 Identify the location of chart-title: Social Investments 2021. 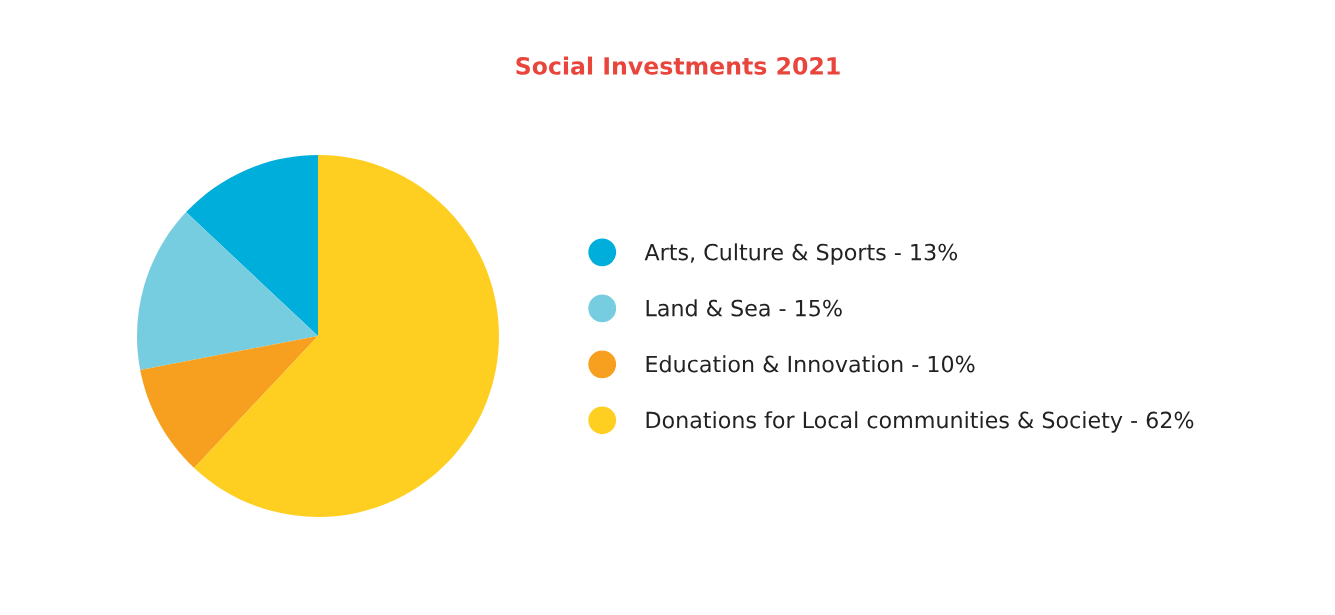
(678, 65).